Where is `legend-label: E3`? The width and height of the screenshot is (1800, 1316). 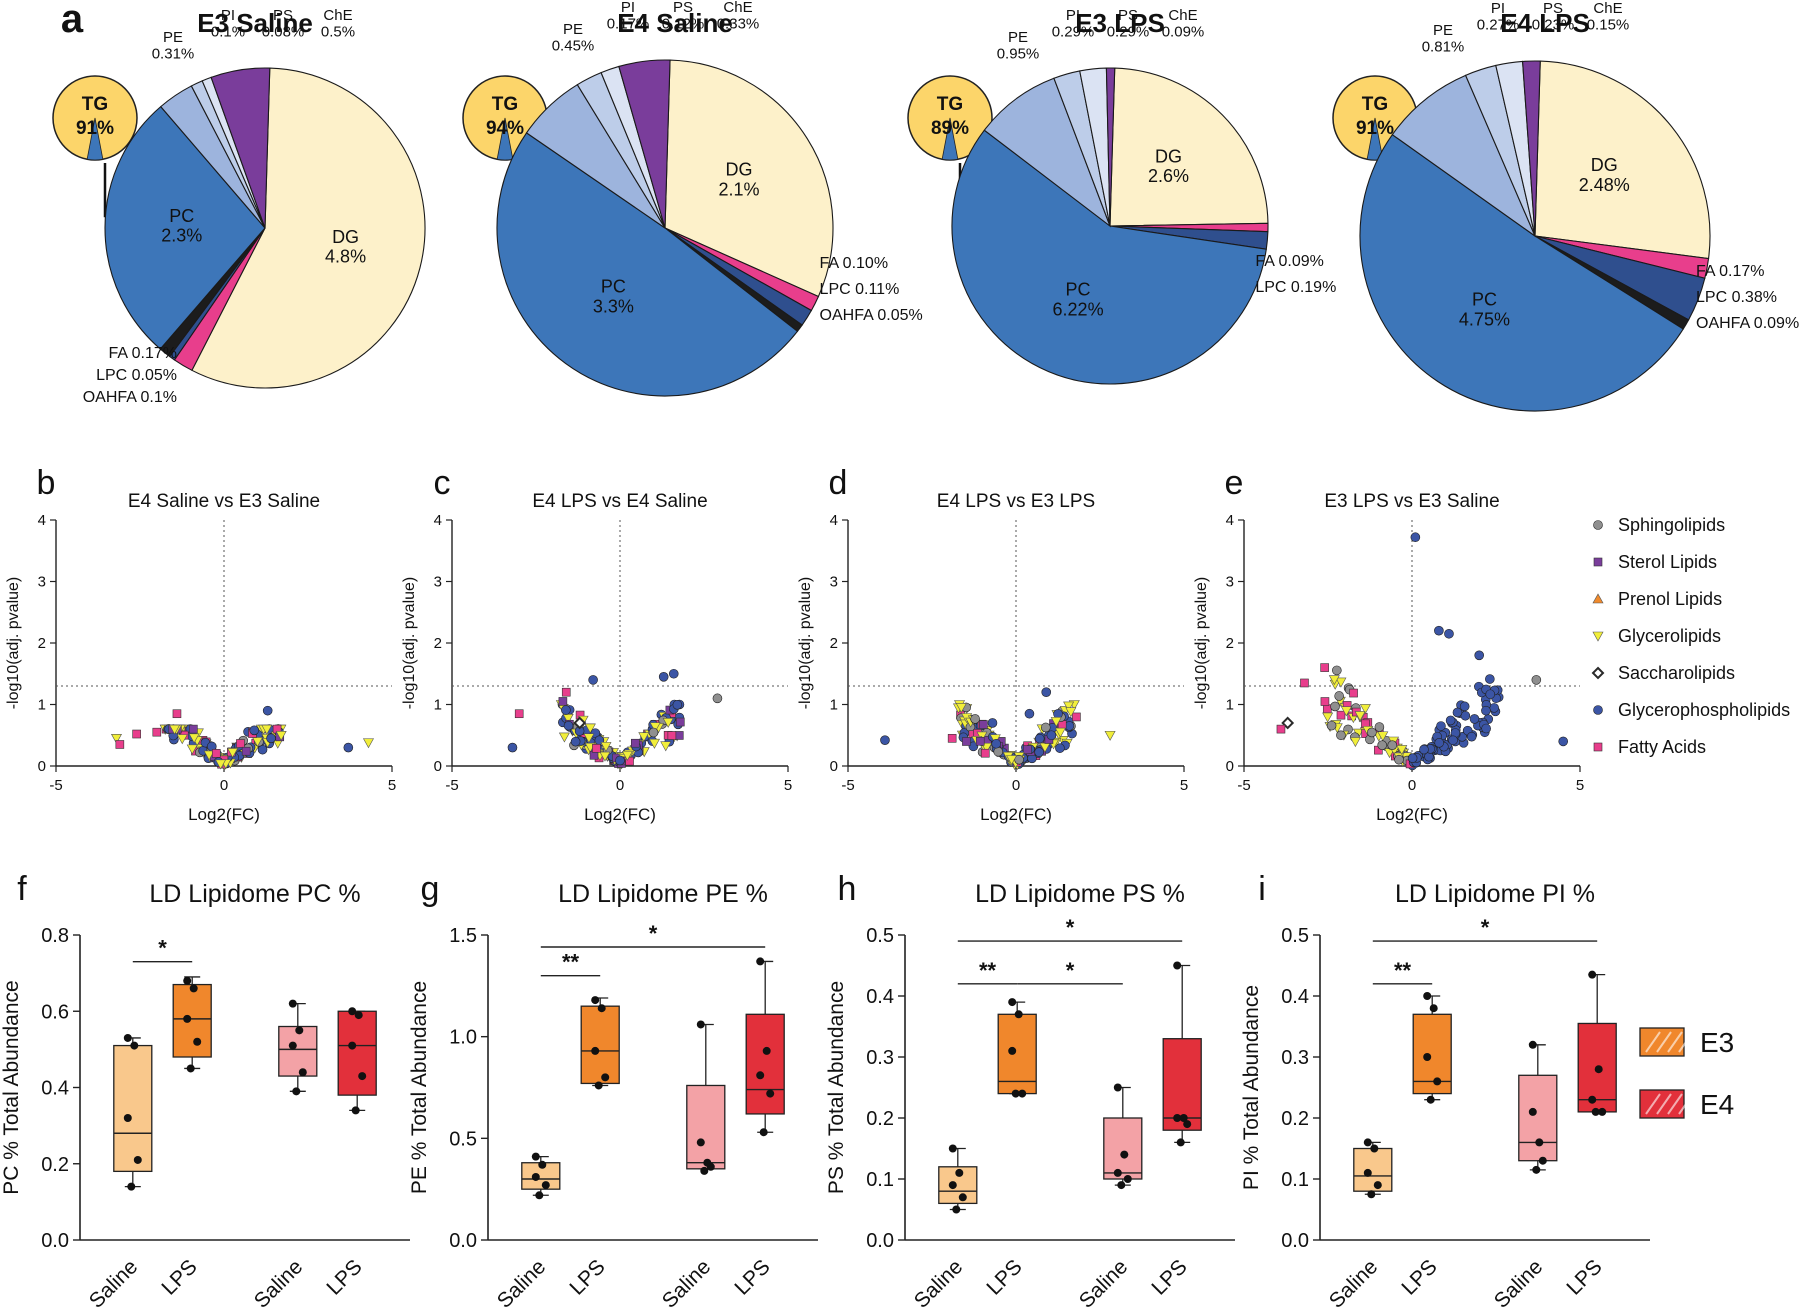 legend-label: E3 is located at coordinates (1717, 1042).